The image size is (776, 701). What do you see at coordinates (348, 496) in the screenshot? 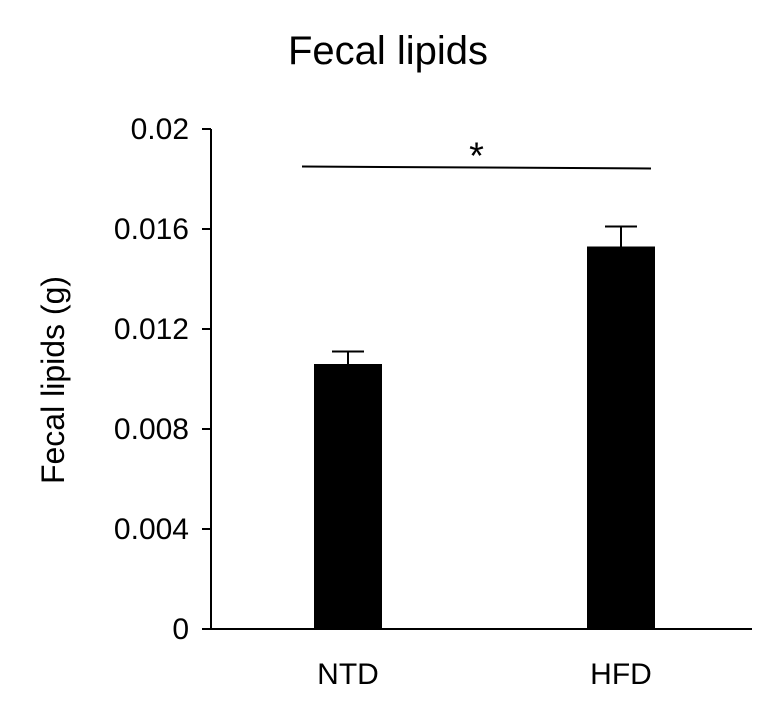
I see `bar-ntd` at bounding box center [348, 496].